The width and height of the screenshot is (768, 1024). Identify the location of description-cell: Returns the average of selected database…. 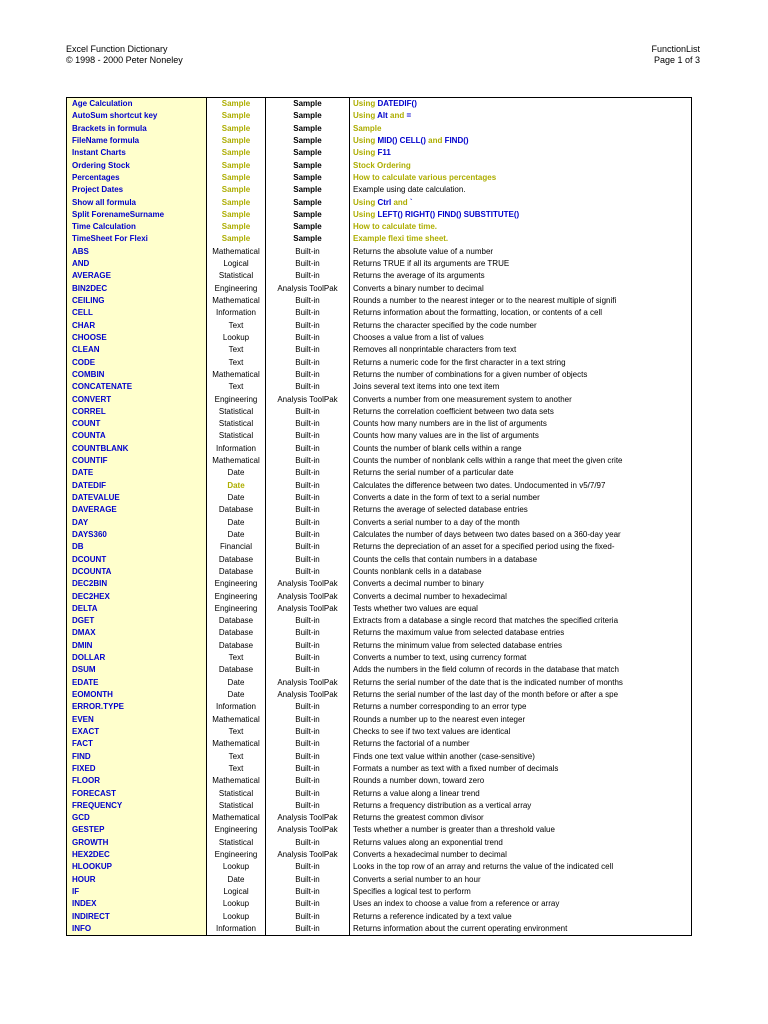
(520, 510).